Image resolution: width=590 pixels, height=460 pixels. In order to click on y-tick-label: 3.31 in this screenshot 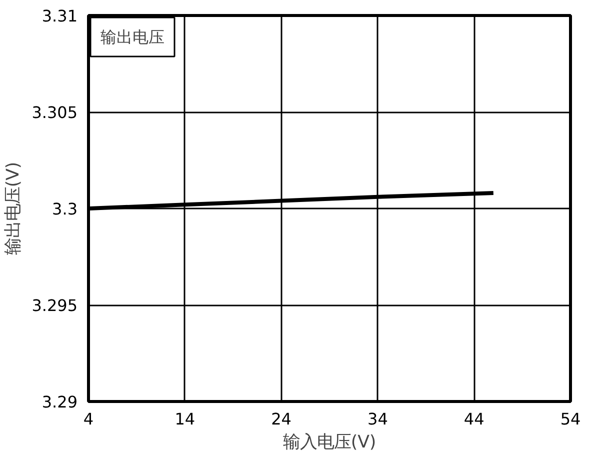, I will do `click(60, 16)`.